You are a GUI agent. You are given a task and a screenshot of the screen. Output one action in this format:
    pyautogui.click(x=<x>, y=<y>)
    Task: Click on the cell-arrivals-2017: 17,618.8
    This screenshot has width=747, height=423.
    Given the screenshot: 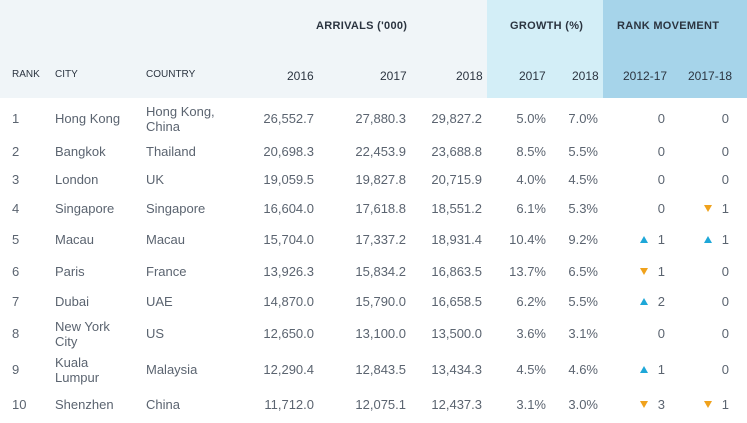 What is the action you would take?
    pyautogui.click(x=365, y=208)
    